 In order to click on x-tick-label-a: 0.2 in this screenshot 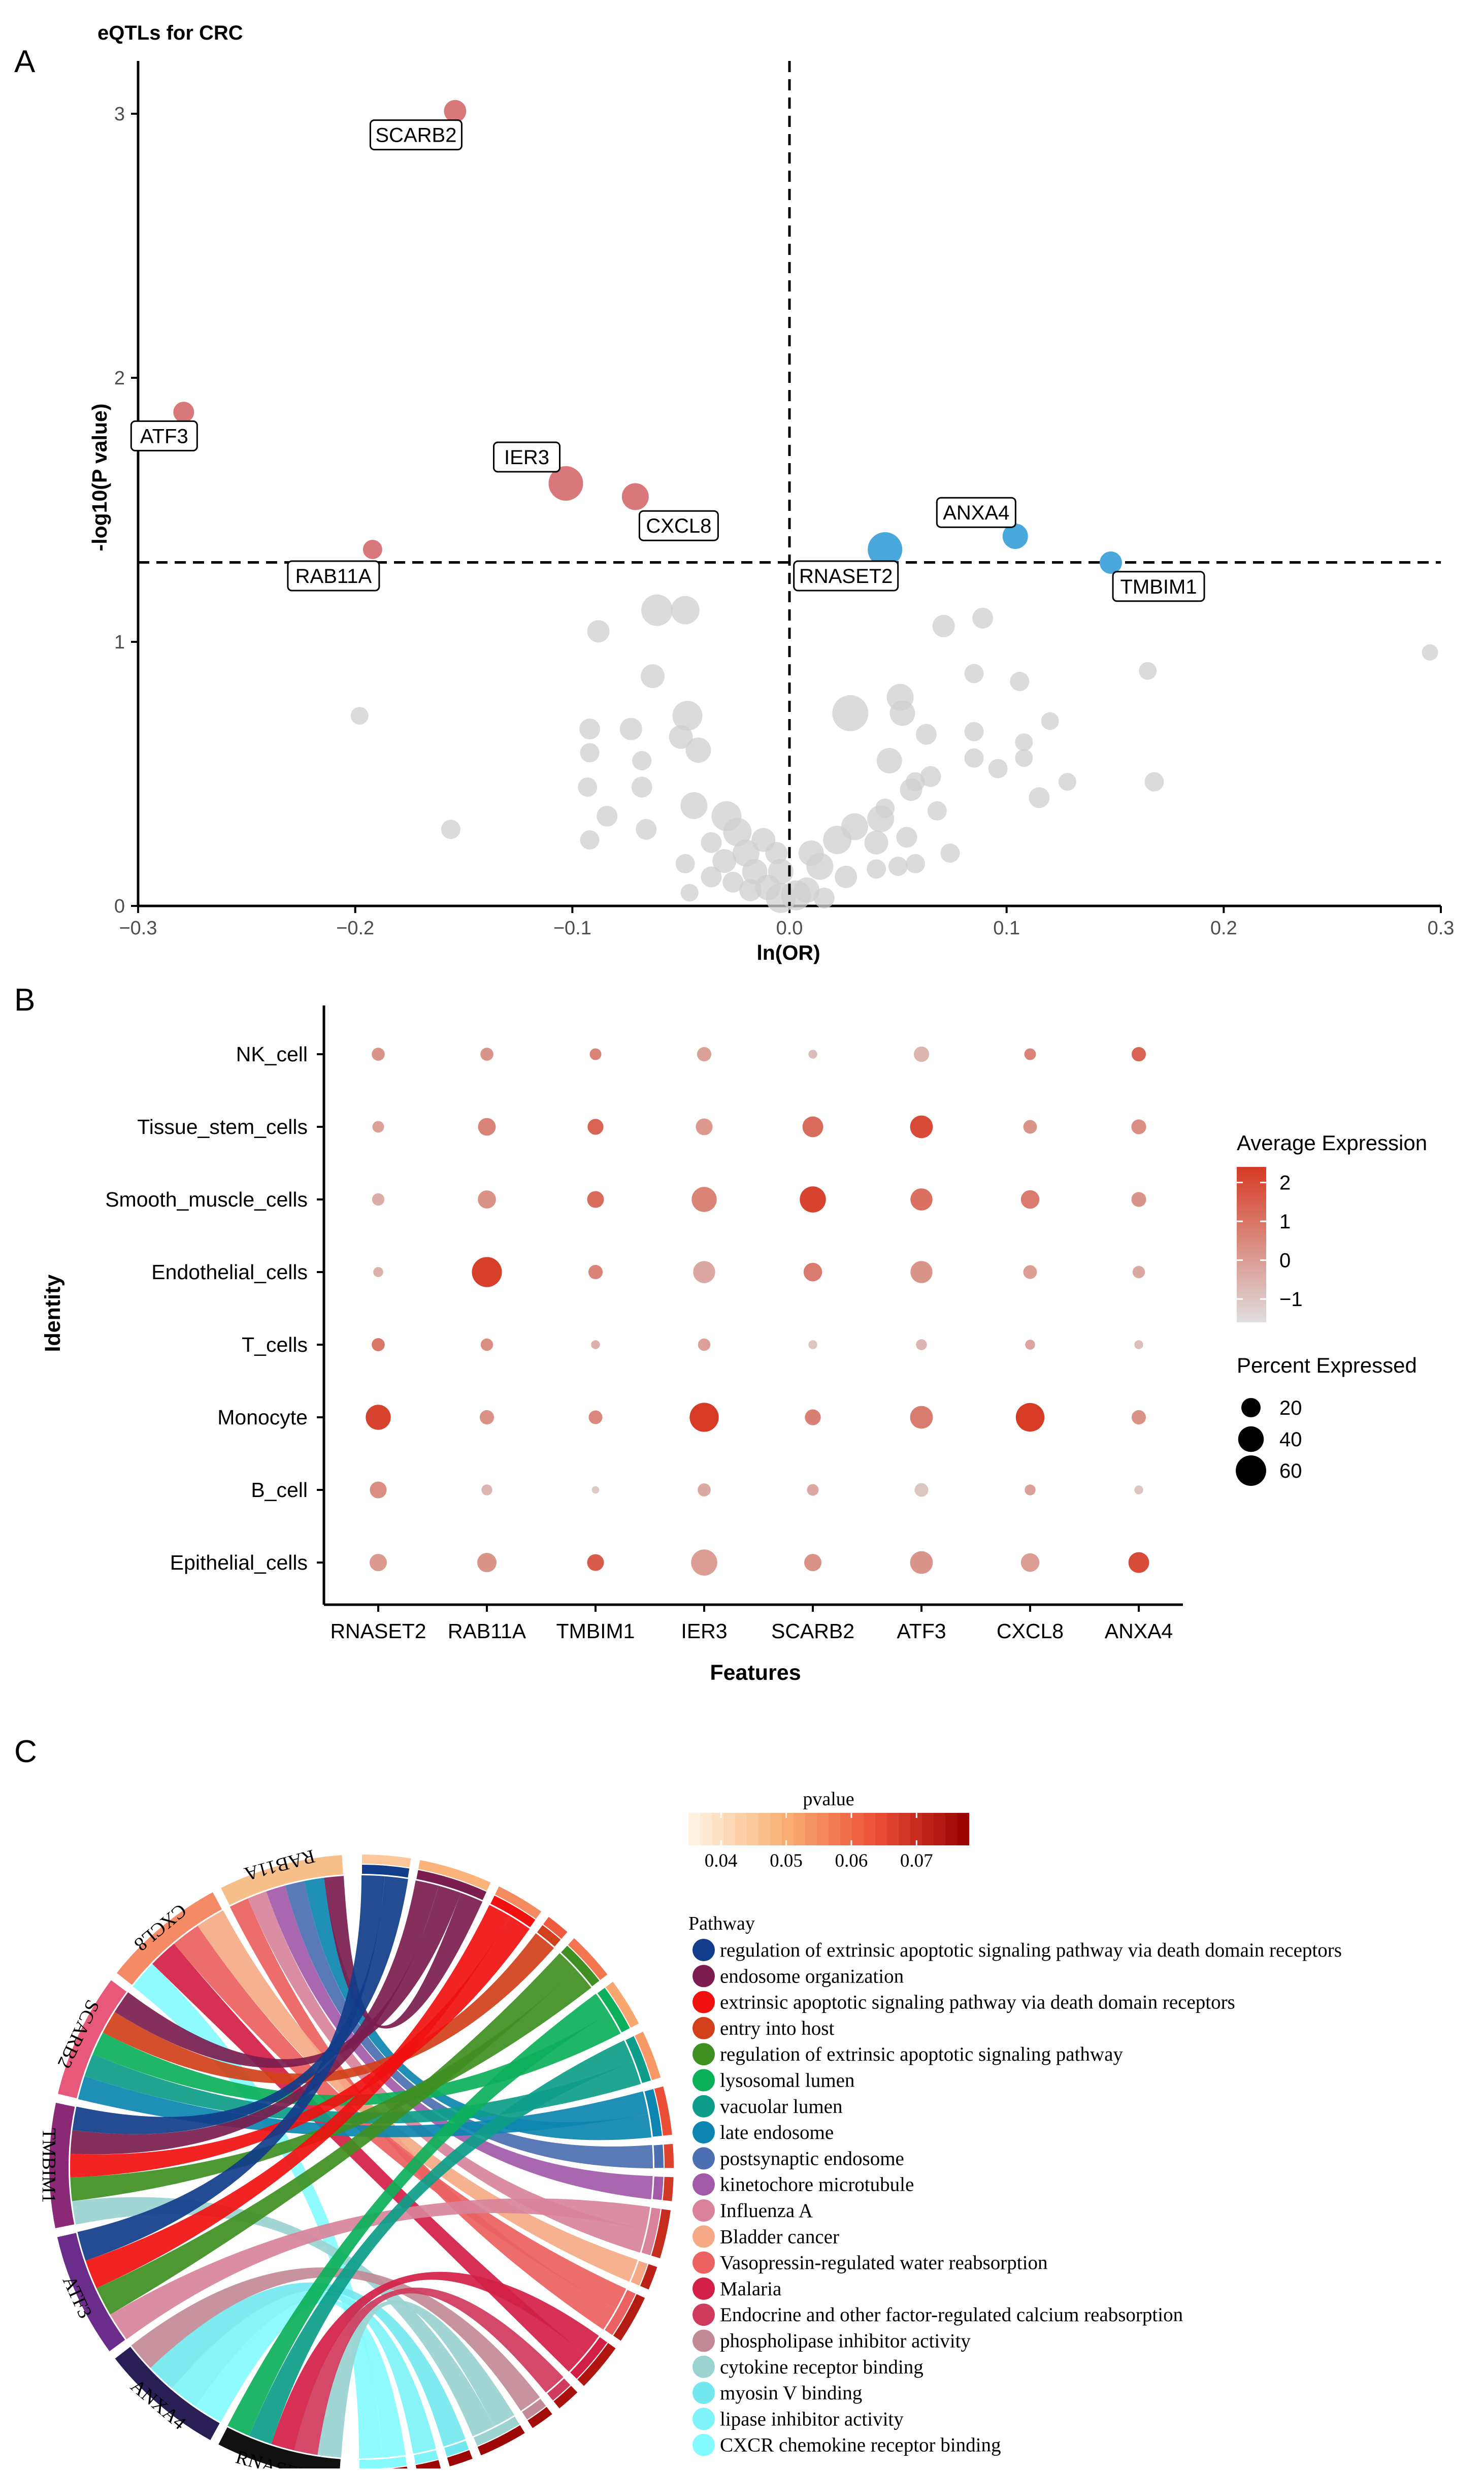, I will do `click(1223, 928)`.